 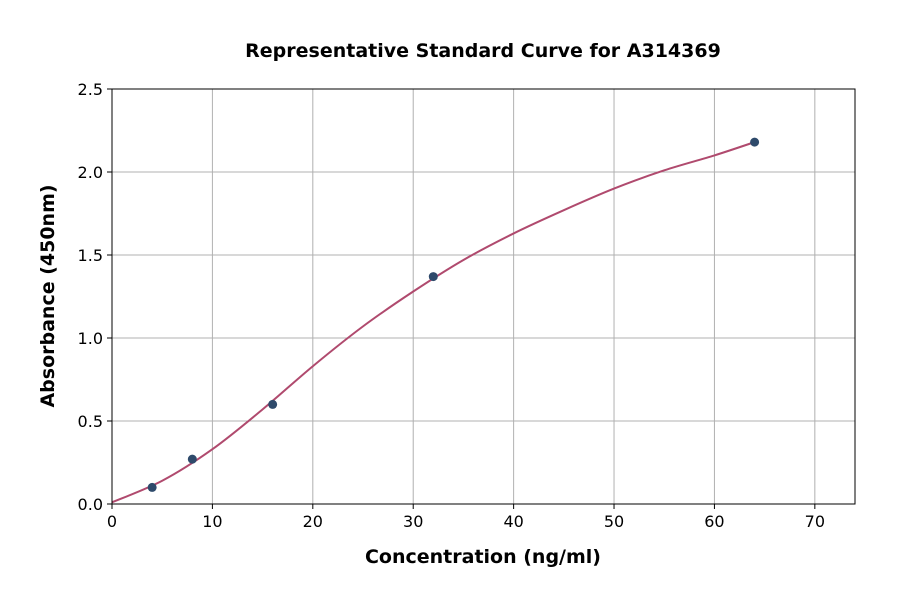 I want to click on y-tick-label: 2.5, so click(x=90, y=89).